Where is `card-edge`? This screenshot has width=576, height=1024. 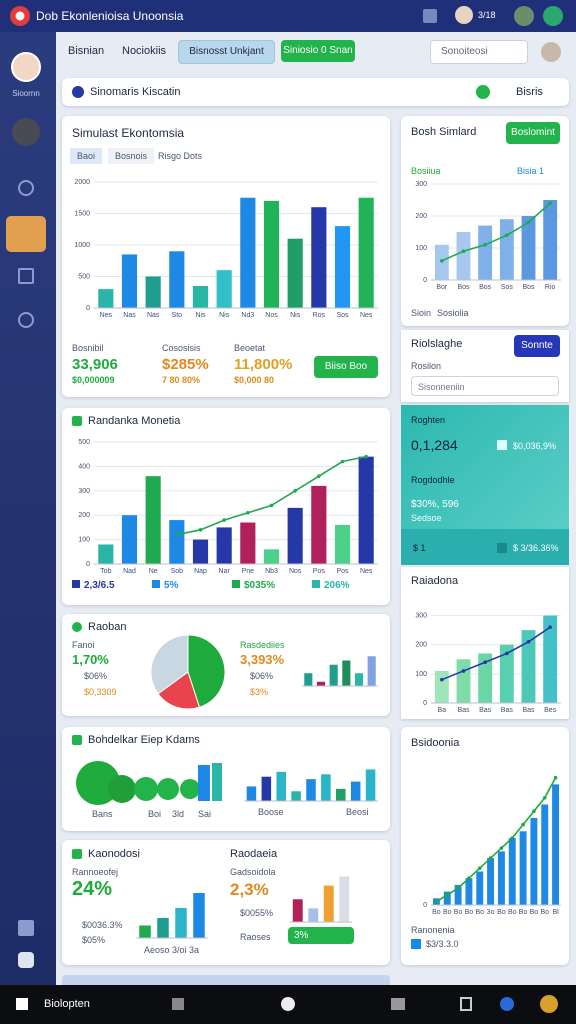 card-edge is located at coordinates (226, 980).